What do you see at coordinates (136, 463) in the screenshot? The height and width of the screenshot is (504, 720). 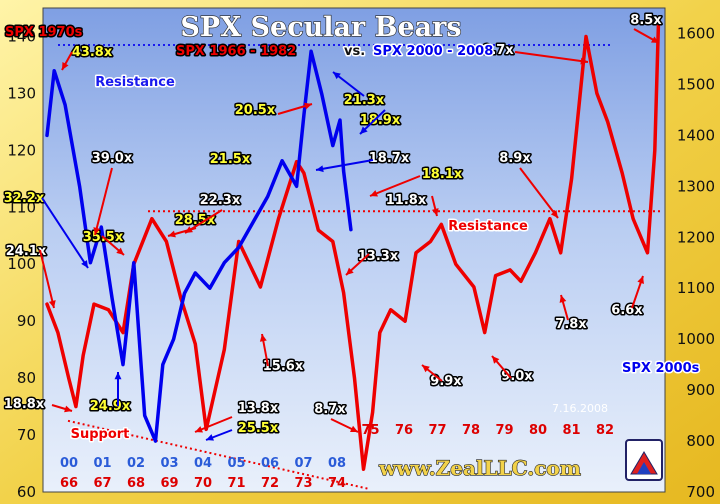 I see `year-label-2000s: 02` at bounding box center [136, 463].